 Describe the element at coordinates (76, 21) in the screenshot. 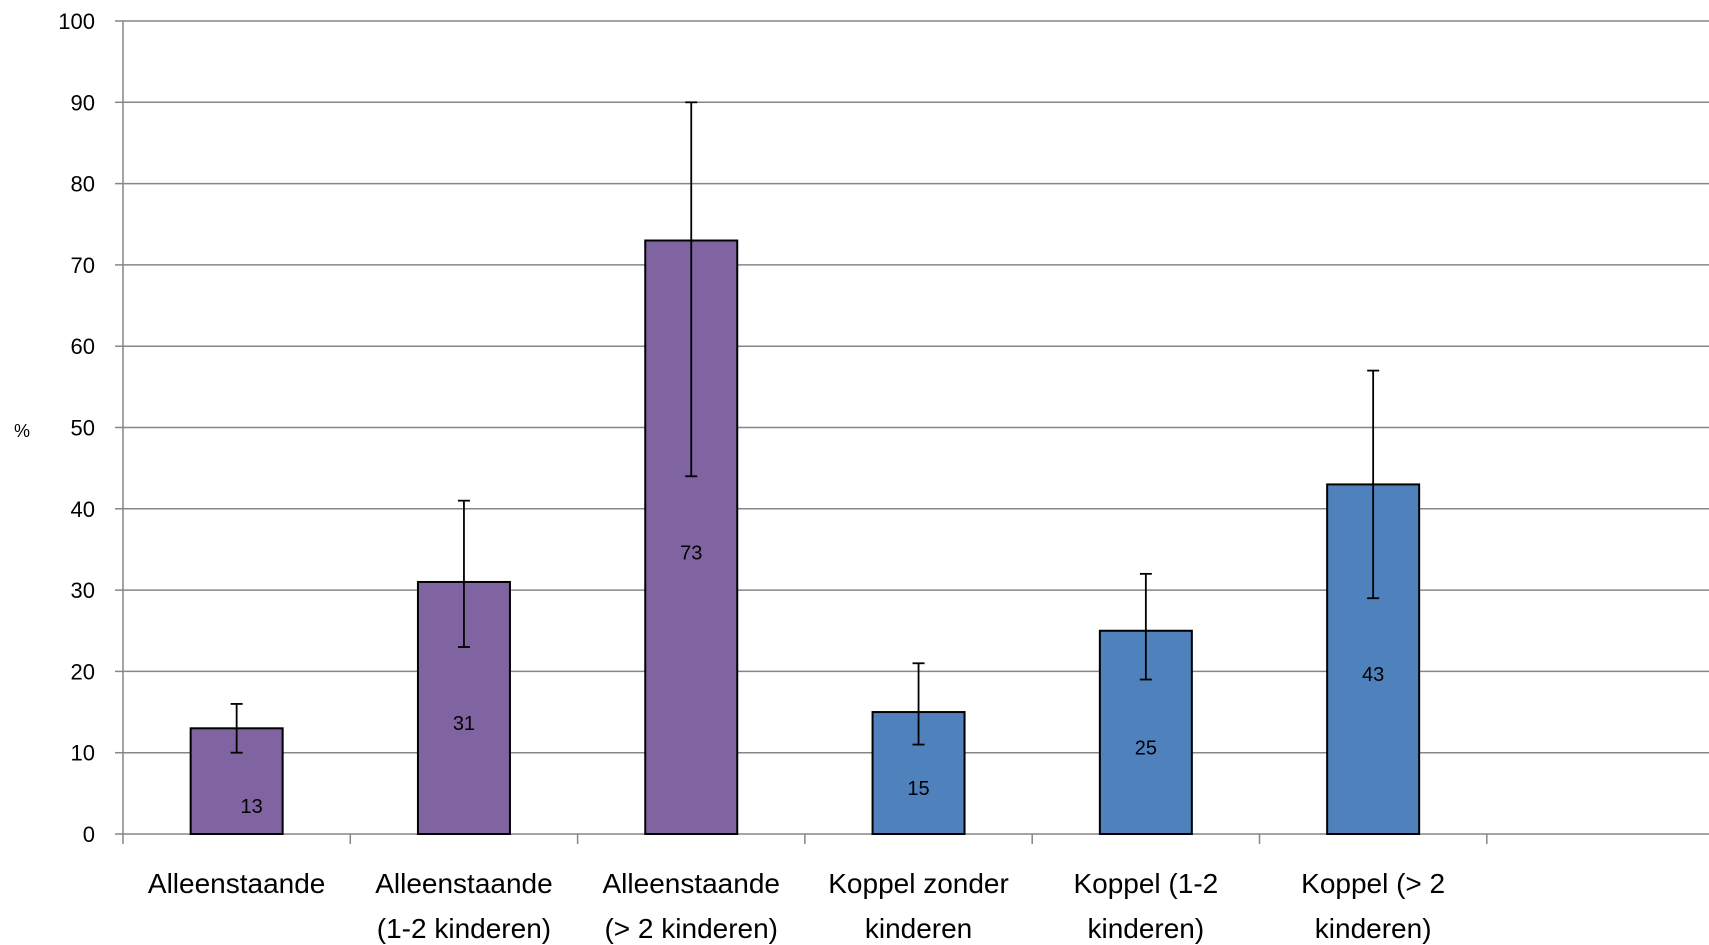

I see `y-tick-label: 100` at that location.